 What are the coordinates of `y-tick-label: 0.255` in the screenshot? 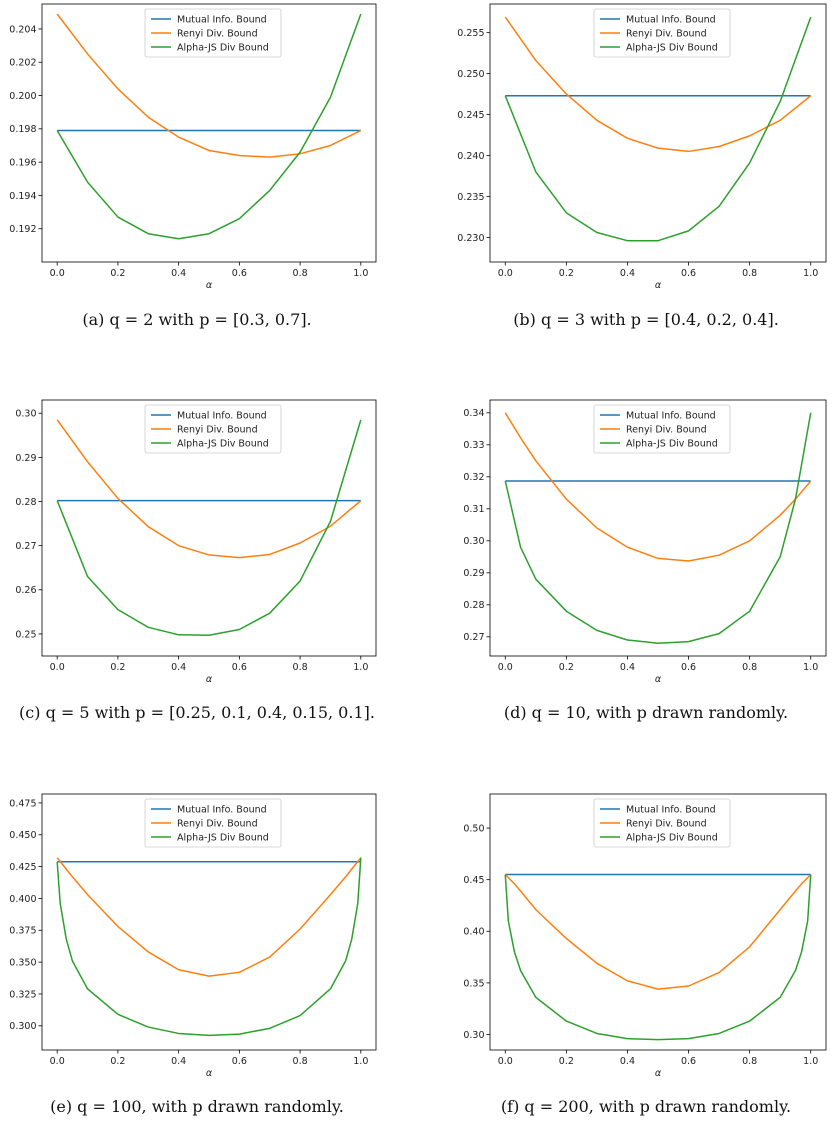 It's located at (470, 33).